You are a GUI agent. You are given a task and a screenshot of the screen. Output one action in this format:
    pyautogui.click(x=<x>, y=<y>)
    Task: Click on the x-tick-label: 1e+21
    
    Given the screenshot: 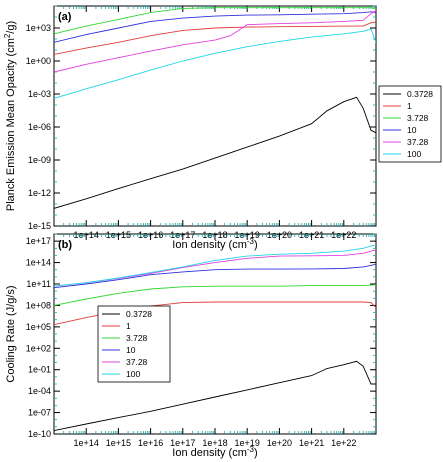 What is the action you would take?
    pyautogui.click(x=311, y=443)
    